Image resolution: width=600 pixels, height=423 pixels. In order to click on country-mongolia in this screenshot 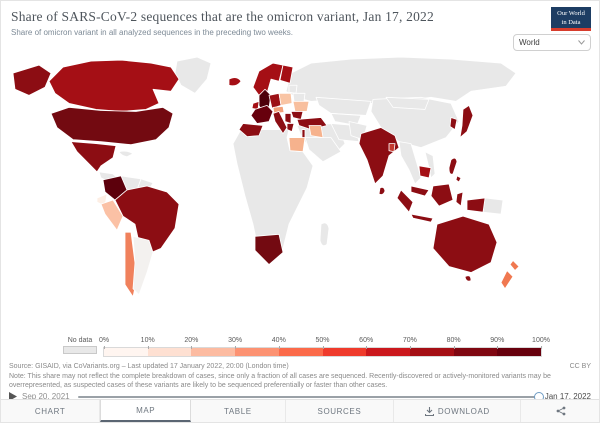, I will do `click(407, 103)`.